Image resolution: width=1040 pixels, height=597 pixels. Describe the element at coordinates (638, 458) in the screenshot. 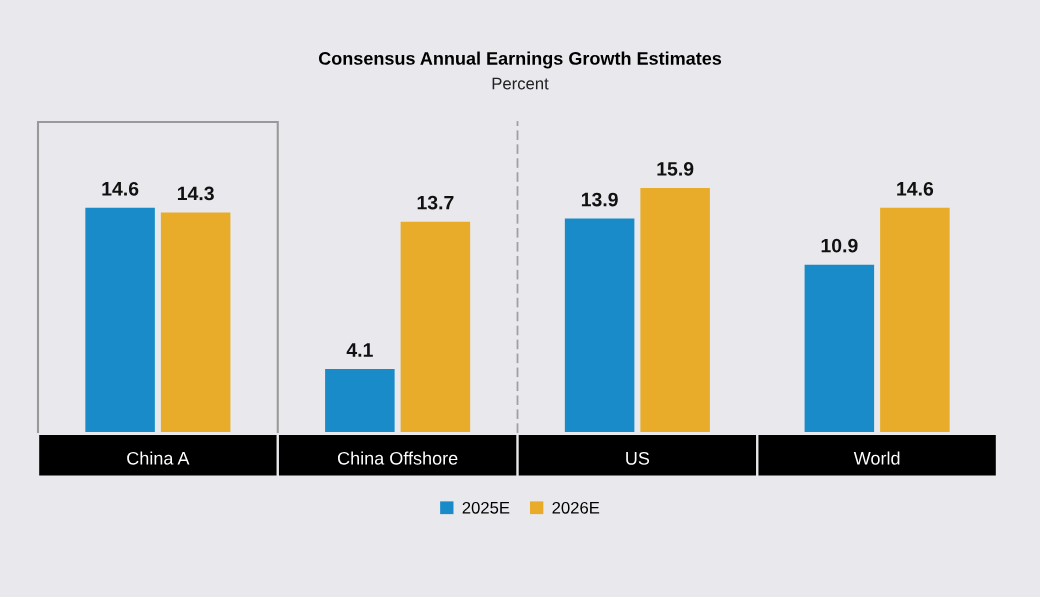

I see `x-tick-label: US` at that location.